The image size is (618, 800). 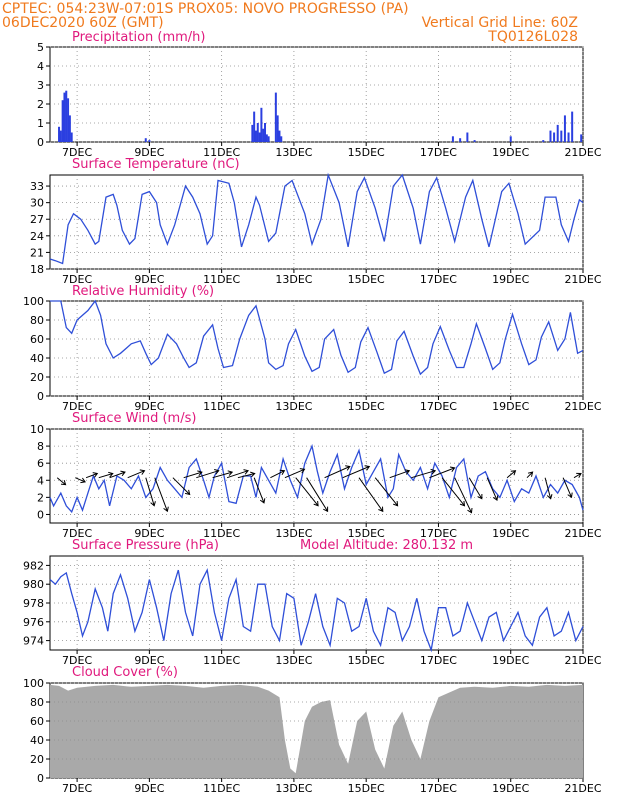 I want to click on header-run-date: 06DEC2020 60Z (GMT), so click(x=83, y=23).